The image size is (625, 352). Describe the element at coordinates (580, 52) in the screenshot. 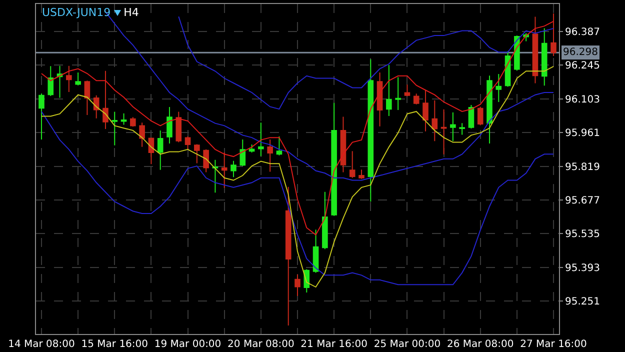

I see `ref-line-label: 96.298` at that location.